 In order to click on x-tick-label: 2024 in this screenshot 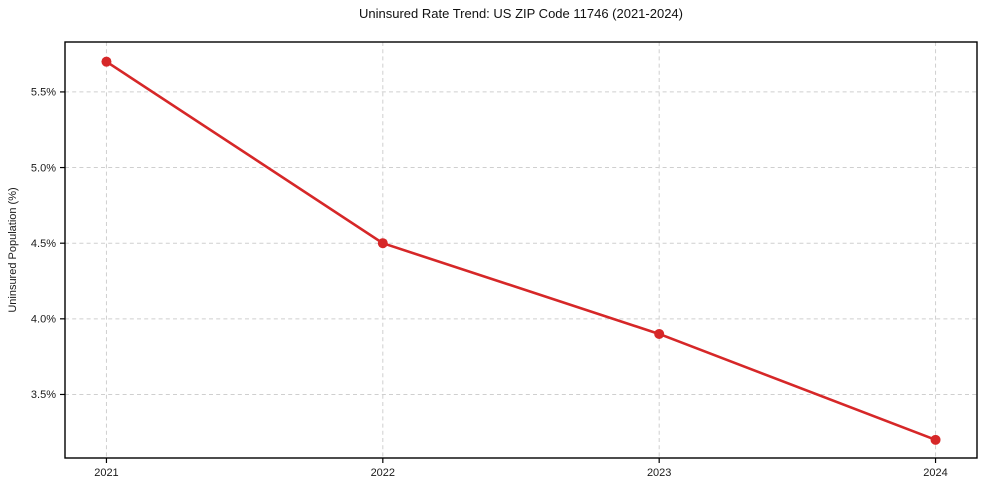, I will do `click(935, 473)`.